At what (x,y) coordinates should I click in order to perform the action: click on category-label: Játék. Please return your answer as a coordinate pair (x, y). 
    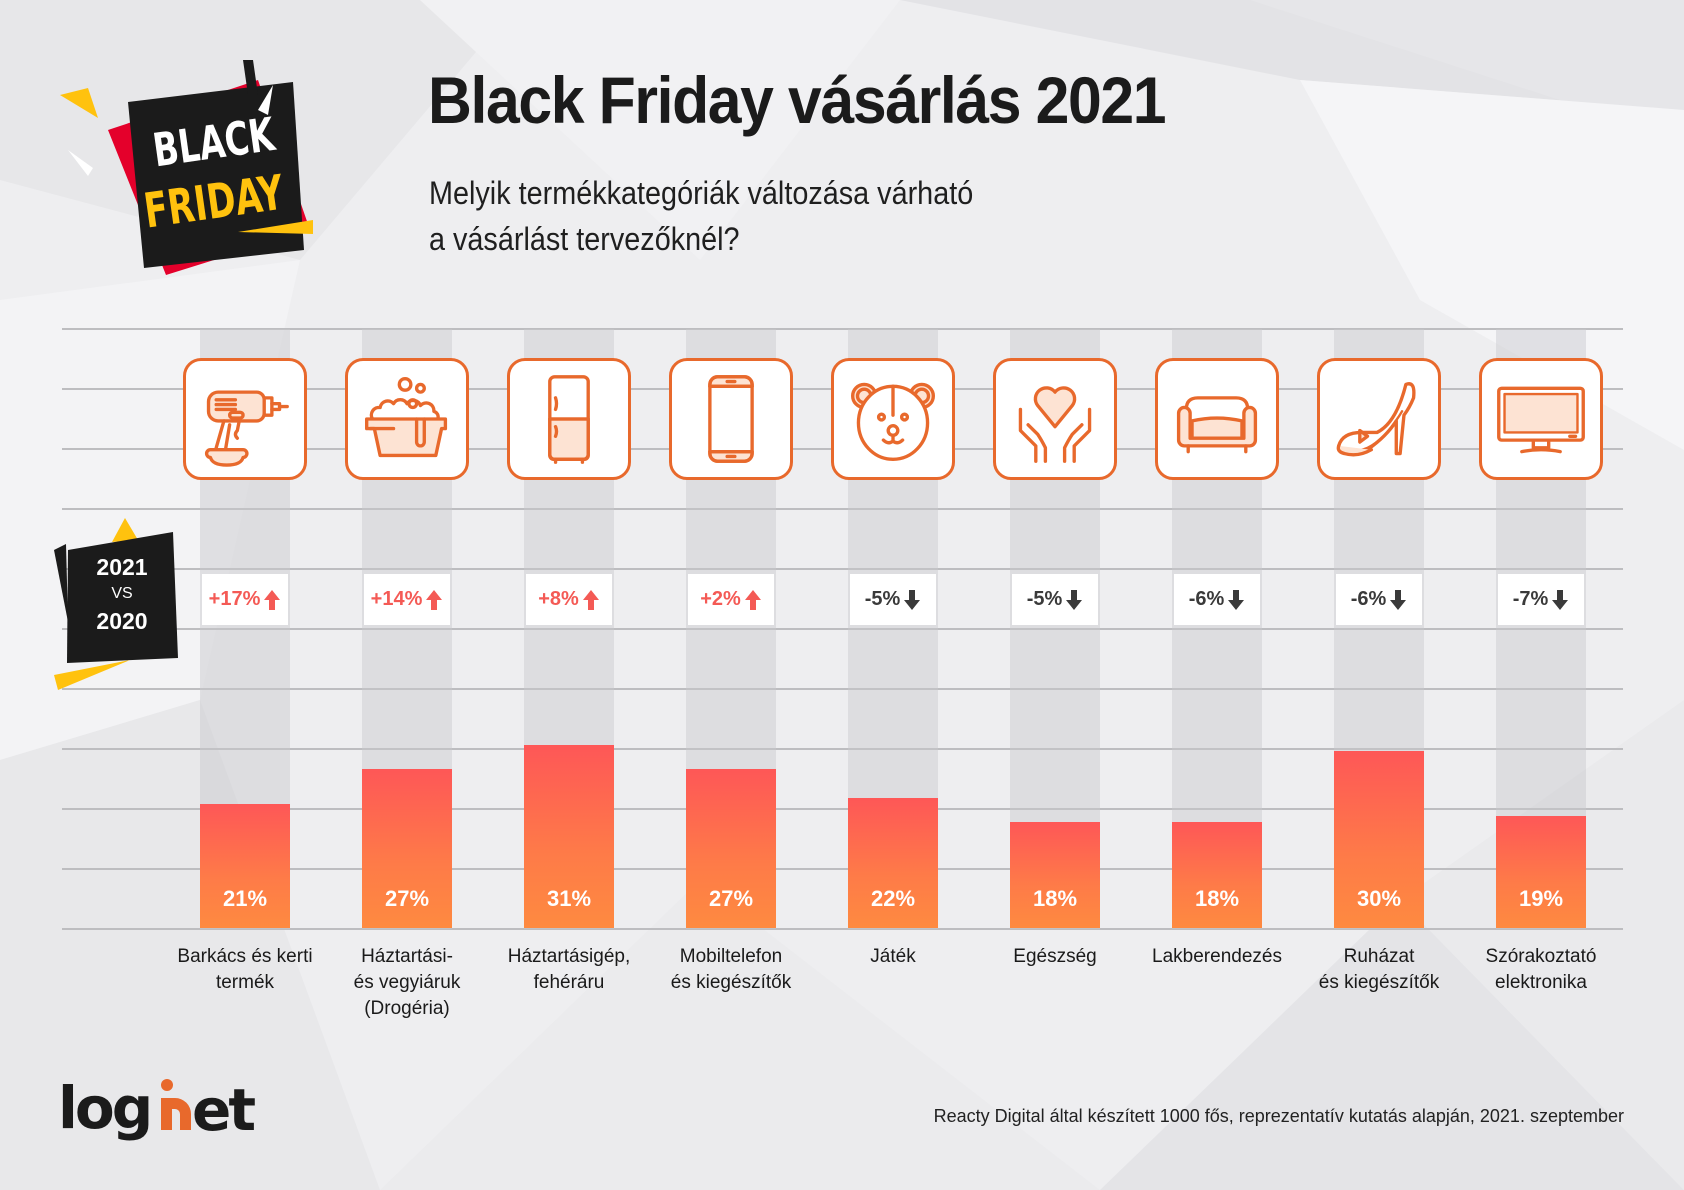
    Looking at the image, I should click on (893, 957).